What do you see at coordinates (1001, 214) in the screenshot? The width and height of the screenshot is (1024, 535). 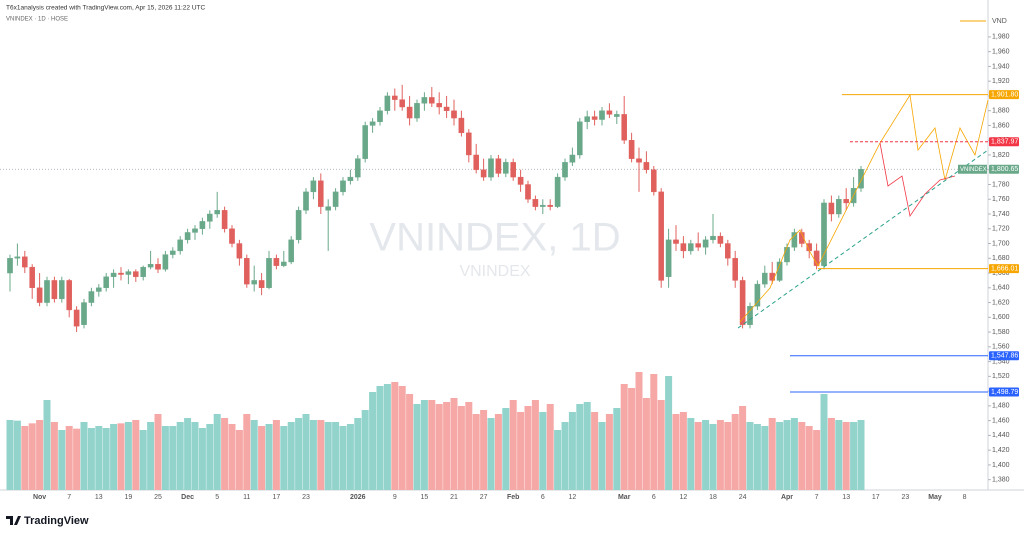 I see `y-tick-label: 1,740` at bounding box center [1001, 214].